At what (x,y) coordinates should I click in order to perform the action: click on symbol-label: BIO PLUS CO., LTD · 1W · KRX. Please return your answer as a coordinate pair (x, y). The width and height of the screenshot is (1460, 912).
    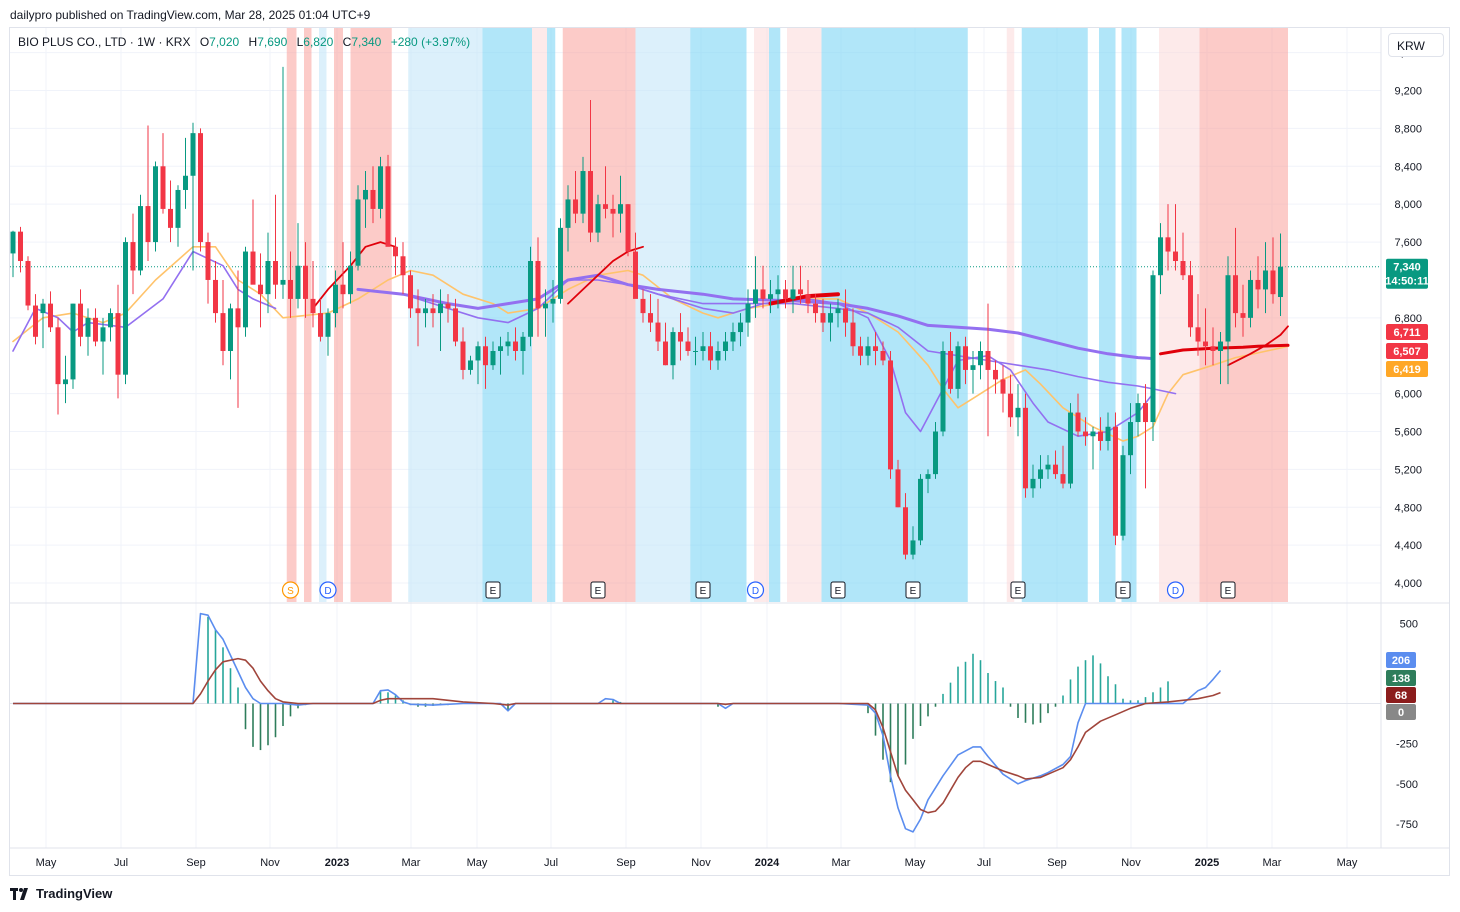
    Looking at the image, I should click on (104, 42).